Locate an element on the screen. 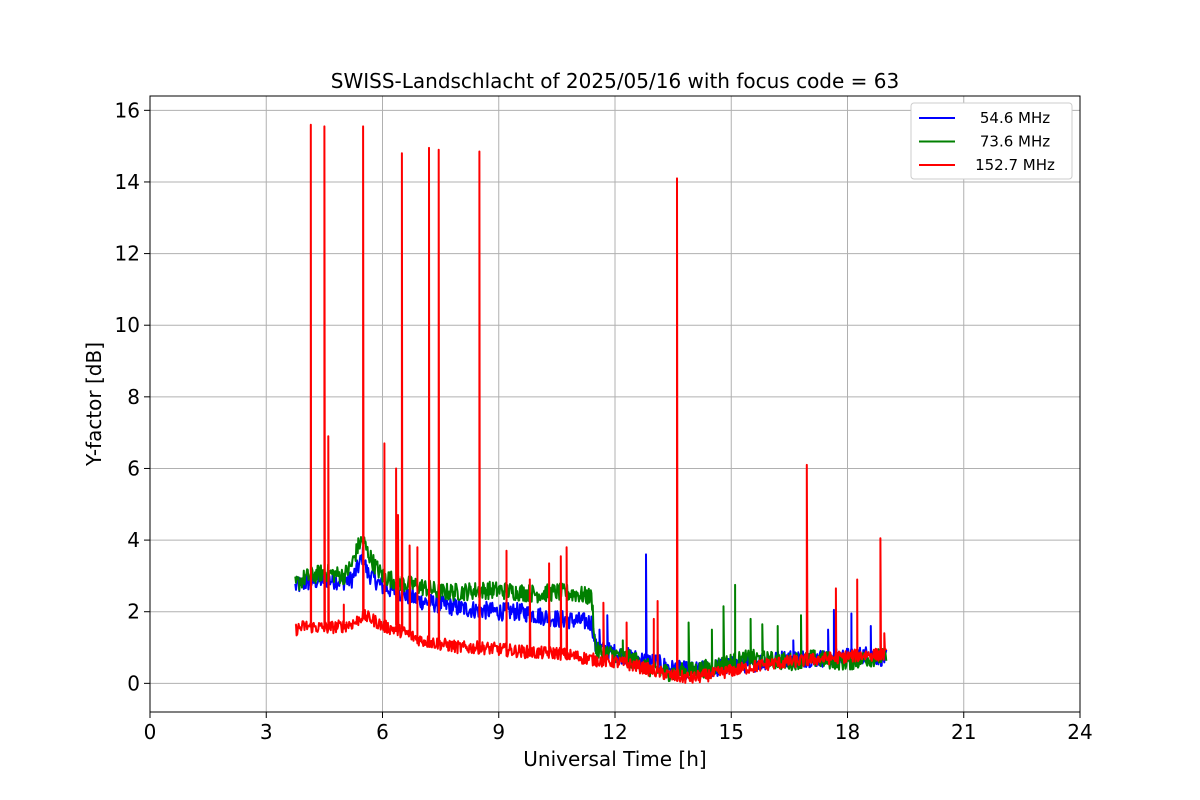  y-tick-label: 8 is located at coordinates (133, 397).